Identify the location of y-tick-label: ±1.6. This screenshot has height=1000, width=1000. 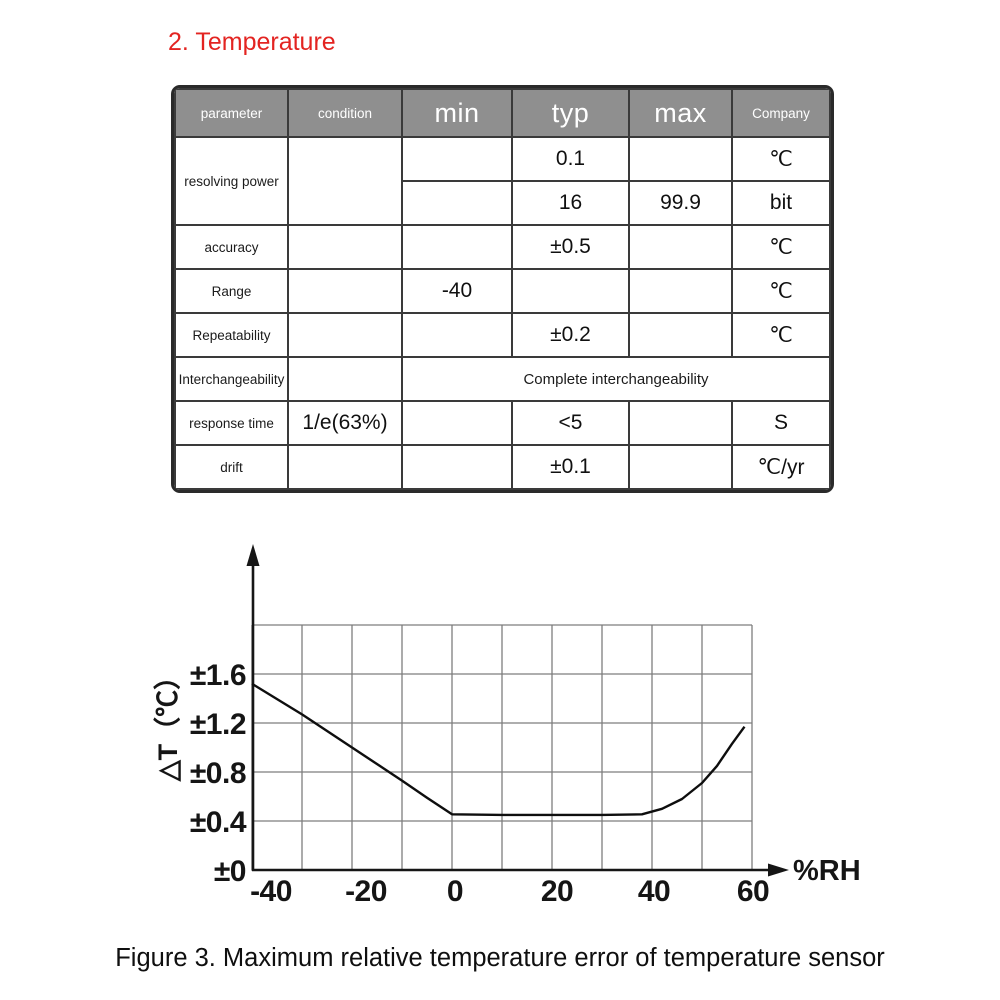
(218, 675).